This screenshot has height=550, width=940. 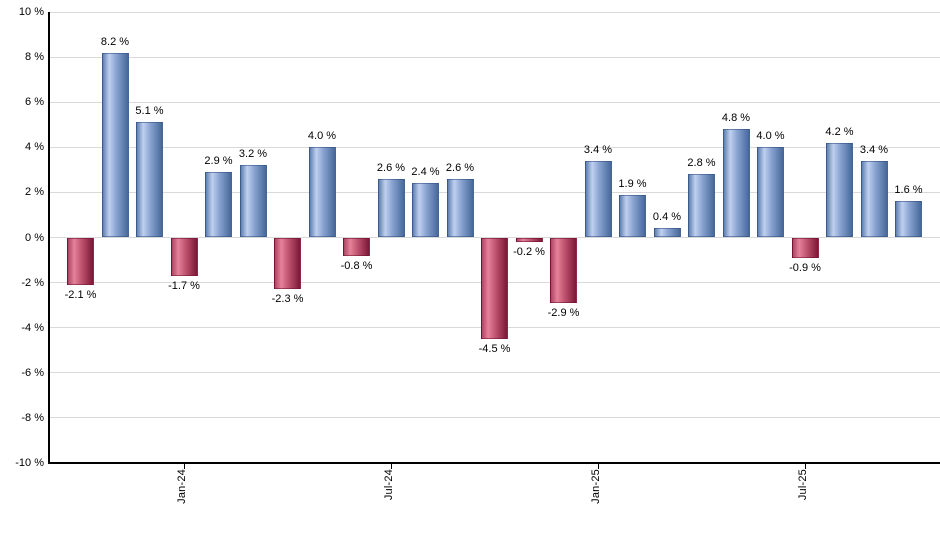 What do you see at coordinates (218, 161) in the screenshot?
I see `bar-value-label: 2.9 %` at bounding box center [218, 161].